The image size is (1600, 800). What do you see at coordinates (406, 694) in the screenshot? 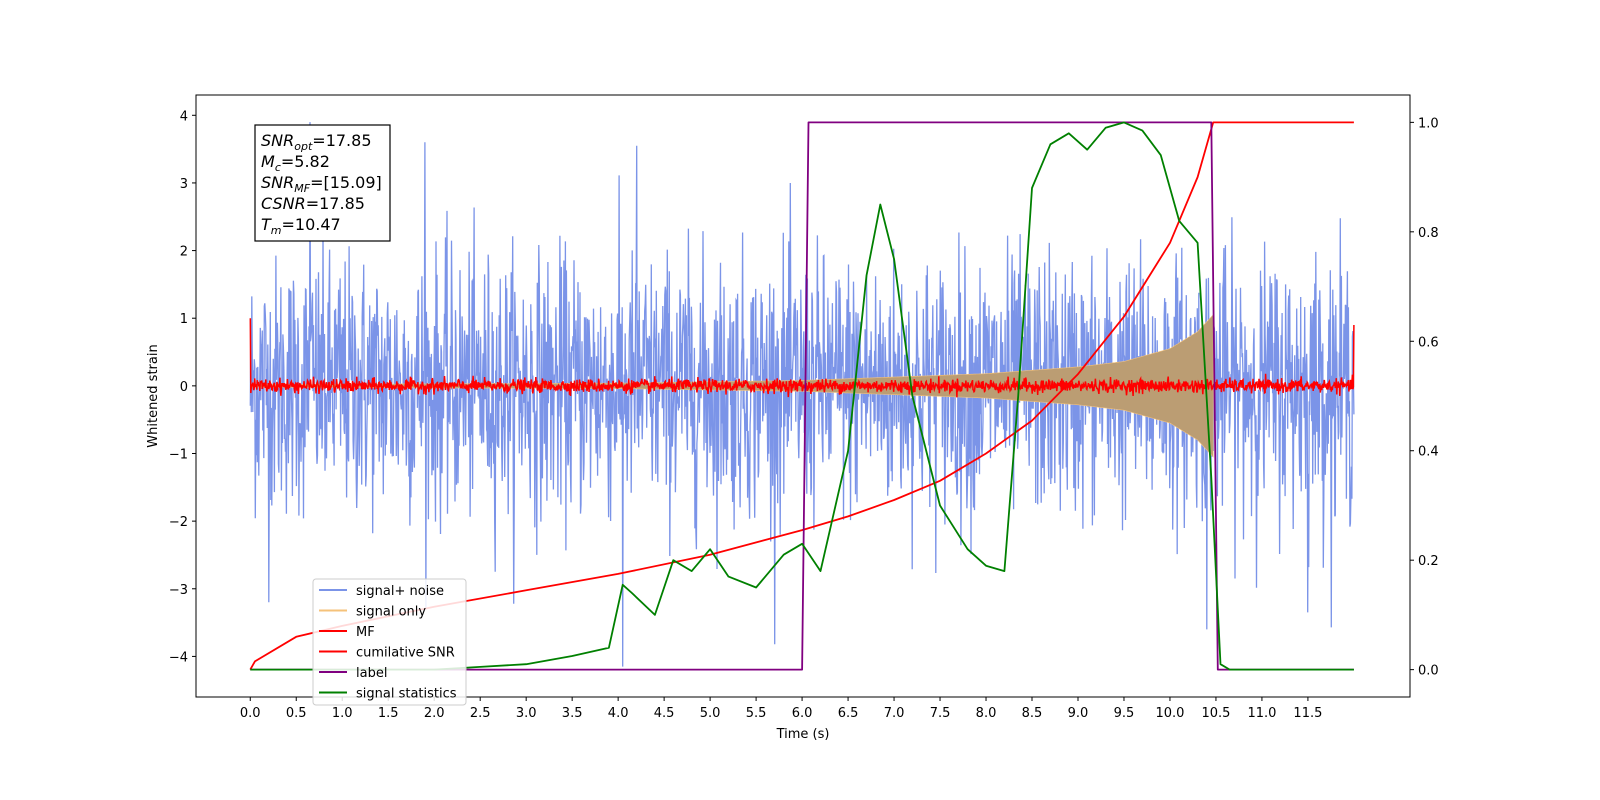
I see `legend-label: signal statistics` at bounding box center [406, 694].